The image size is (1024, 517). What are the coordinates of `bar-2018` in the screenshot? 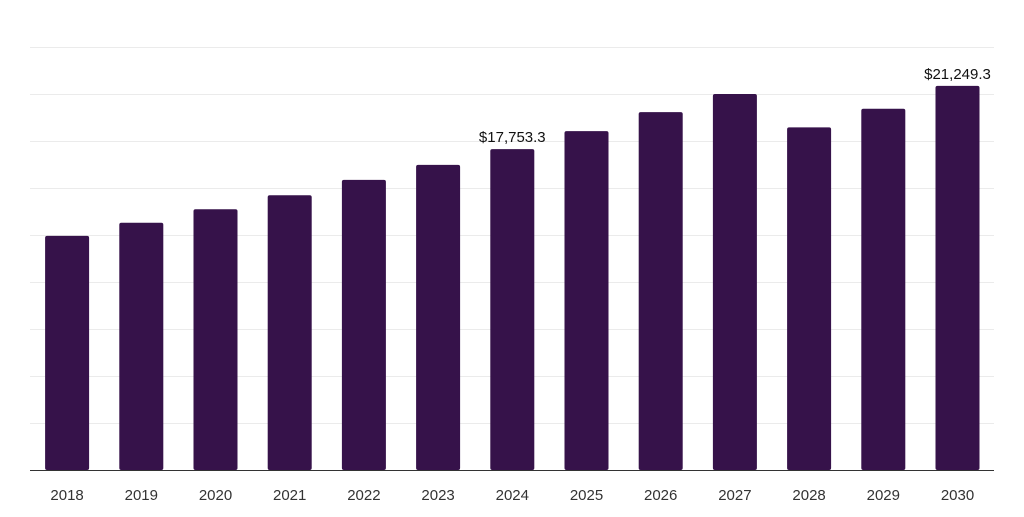 It's located at (67, 352).